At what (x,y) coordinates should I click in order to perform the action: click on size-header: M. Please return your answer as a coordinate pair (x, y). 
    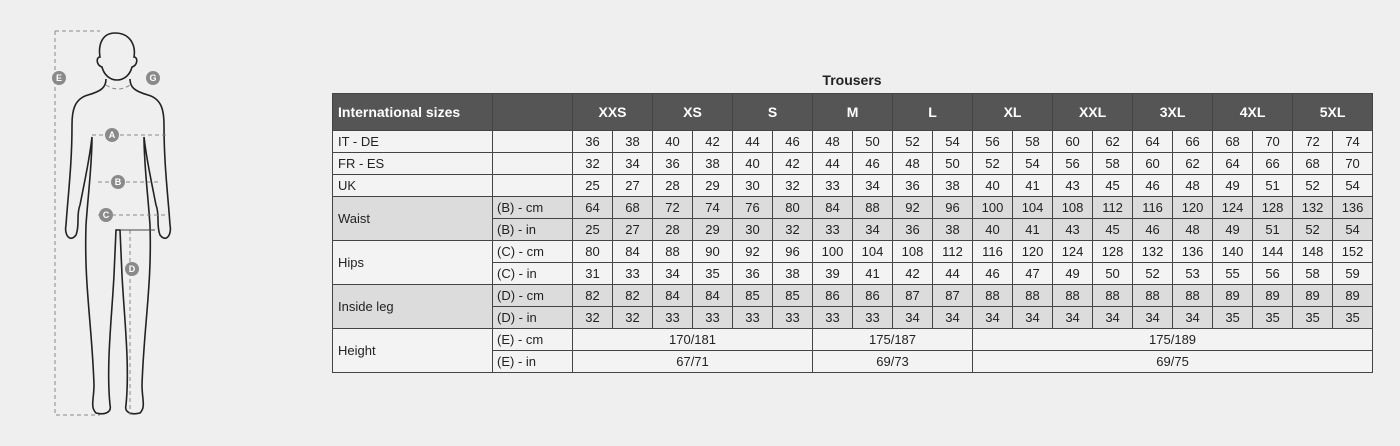
    Looking at the image, I should click on (853, 112).